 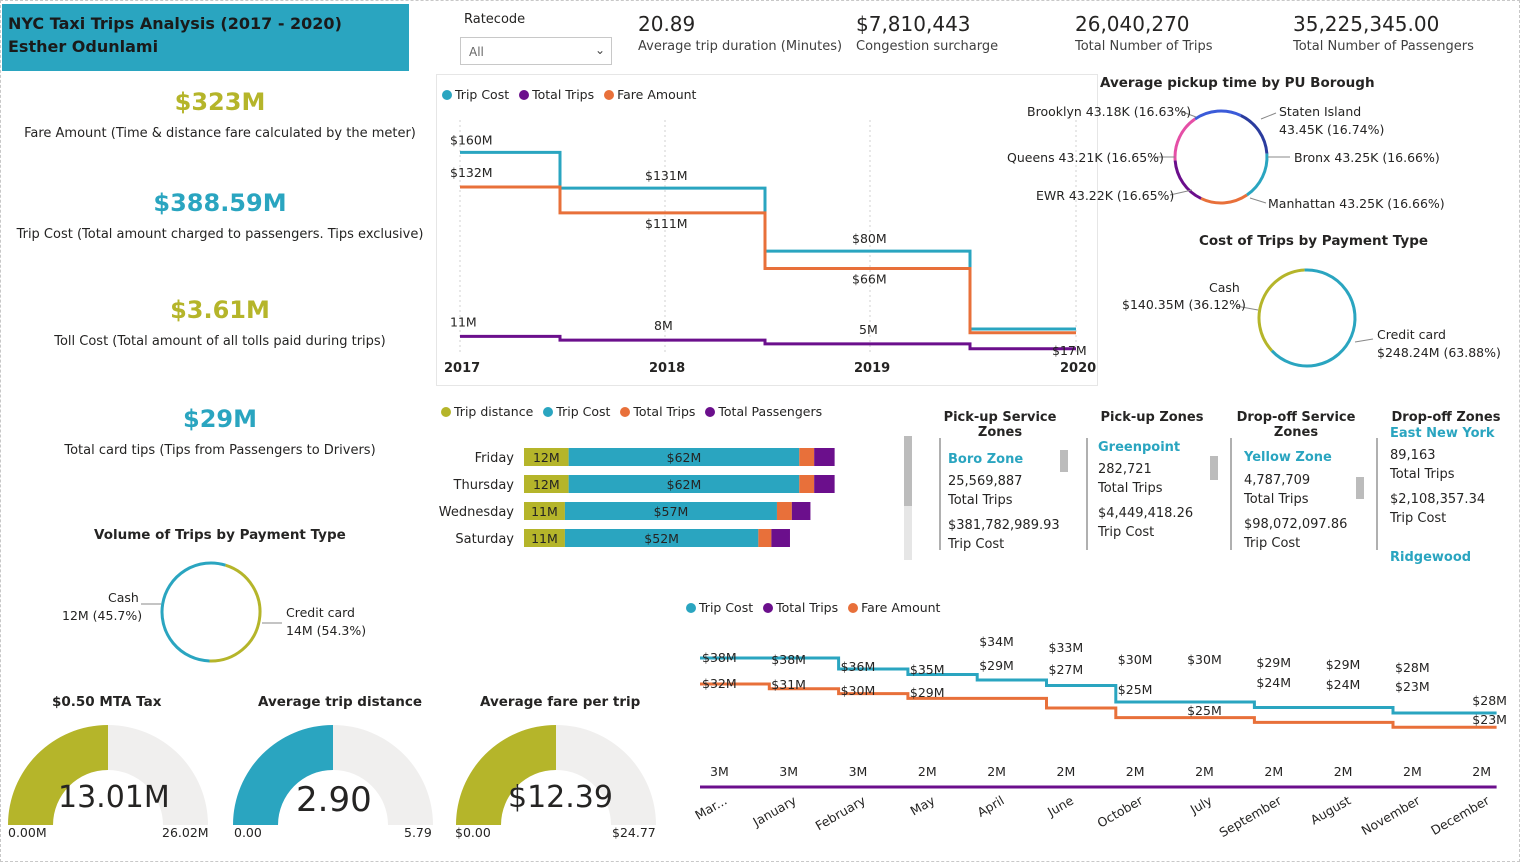 What do you see at coordinates (1214, 468) in the screenshot?
I see `zone-col2-scrollbar` at bounding box center [1214, 468].